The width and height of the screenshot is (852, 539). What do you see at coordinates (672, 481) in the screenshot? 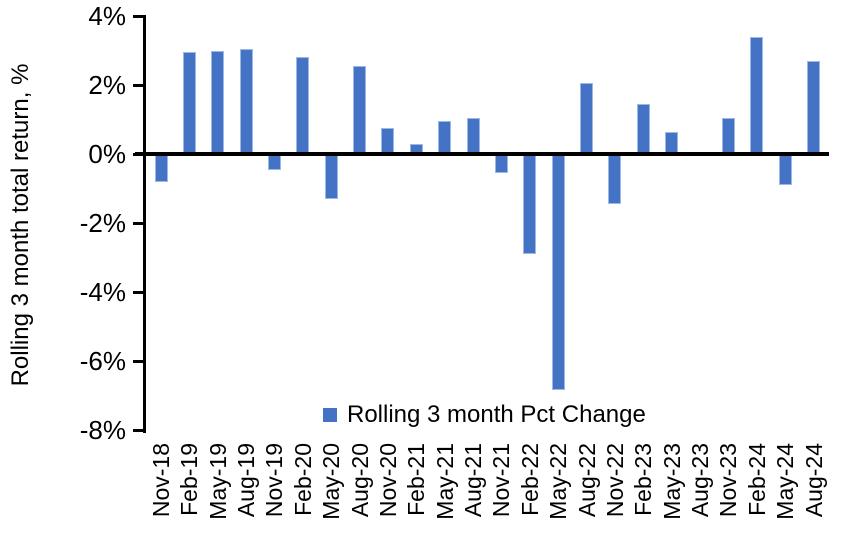
I see `x-tick-label: May-23` at bounding box center [672, 481].